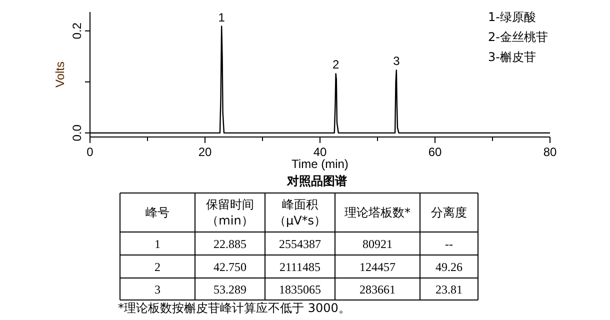 This screenshot has height=320, width=610. I want to click on x-tick-label: 40, so click(320, 152).